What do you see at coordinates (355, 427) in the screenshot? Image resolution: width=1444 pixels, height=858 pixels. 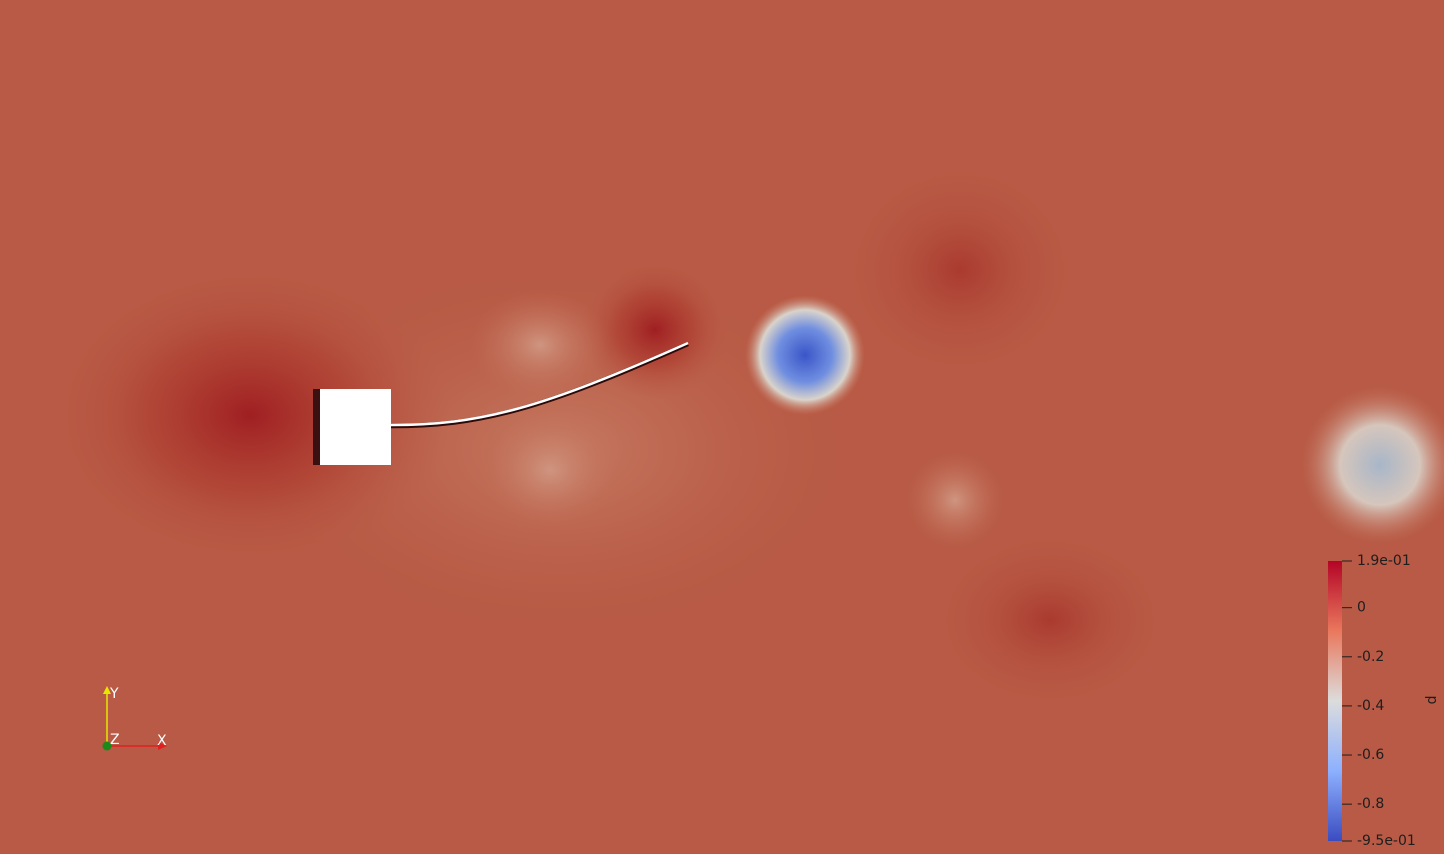 I see `body` at bounding box center [355, 427].